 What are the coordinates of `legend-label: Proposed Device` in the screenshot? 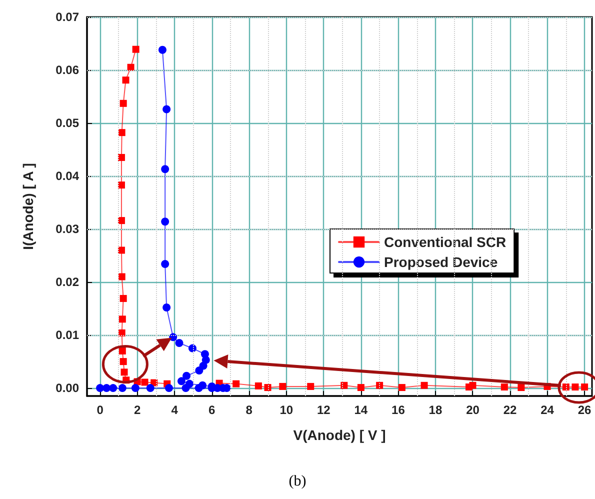 It's located at (441, 262).